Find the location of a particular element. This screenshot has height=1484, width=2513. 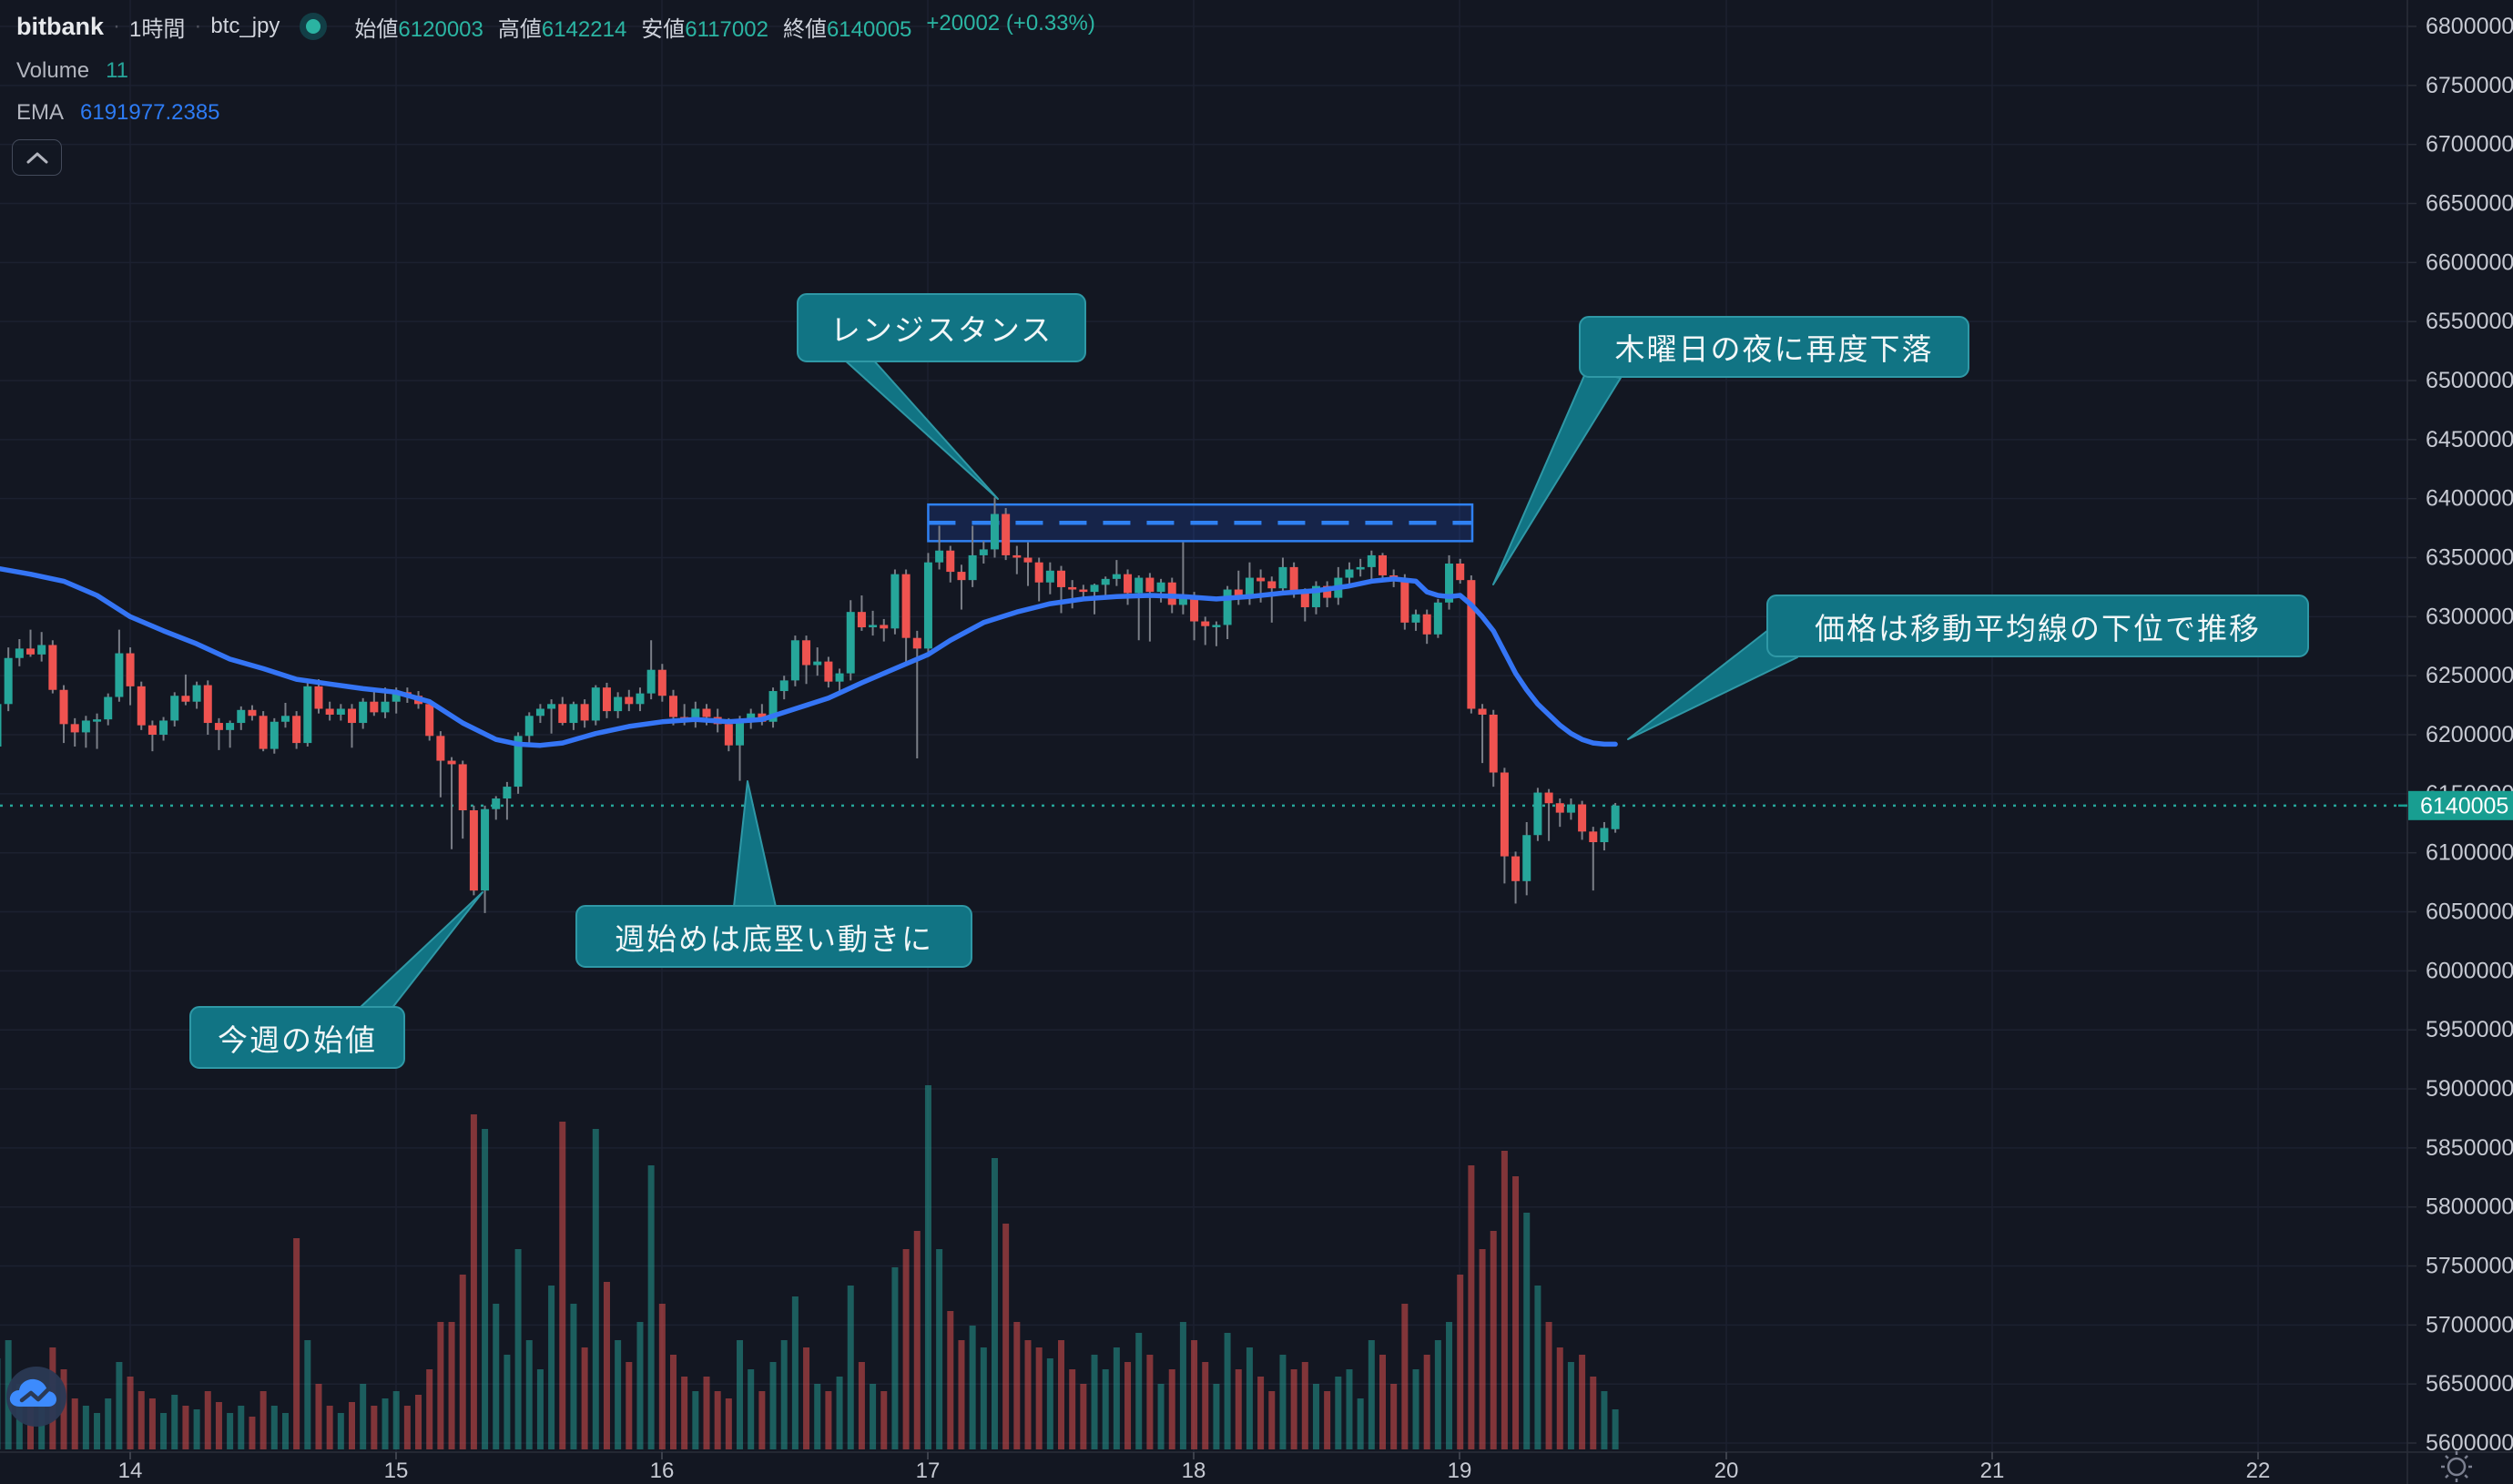

ema-legend: EMA 6191977.2385 is located at coordinates (118, 112).